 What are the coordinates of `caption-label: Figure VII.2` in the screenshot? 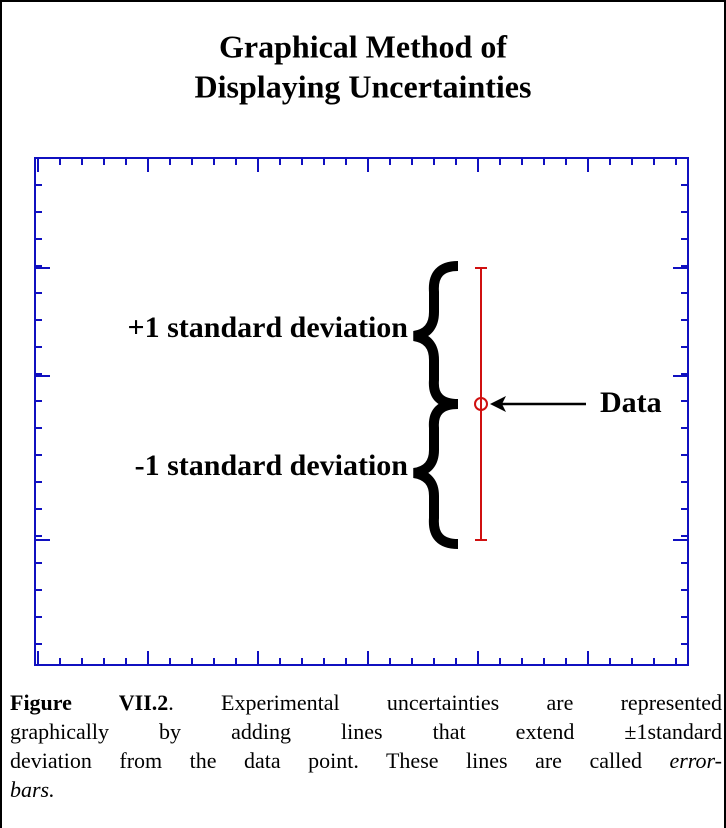 It's located at (89, 702).